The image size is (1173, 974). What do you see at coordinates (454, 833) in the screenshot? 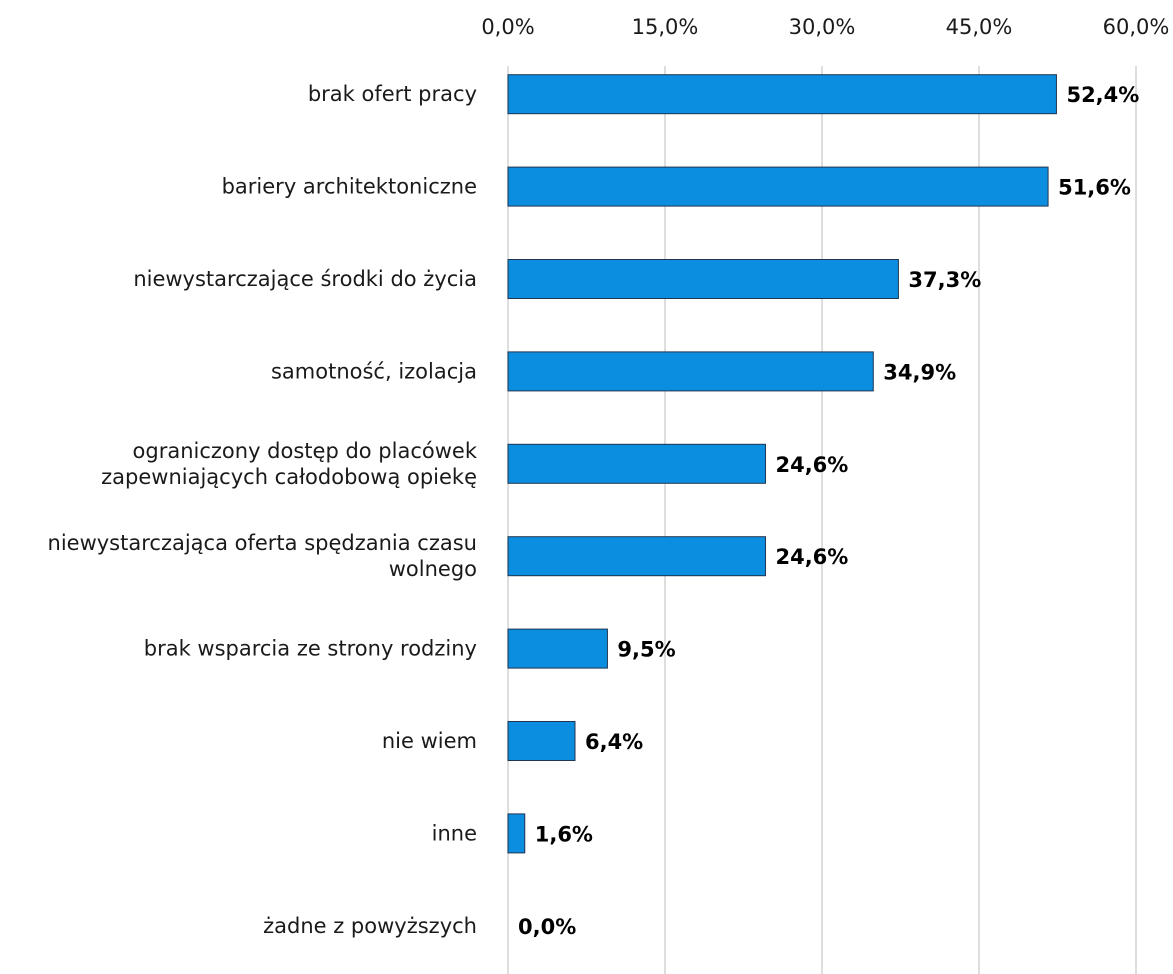
I see `category-label: inne` at bounding box center [454, 833].